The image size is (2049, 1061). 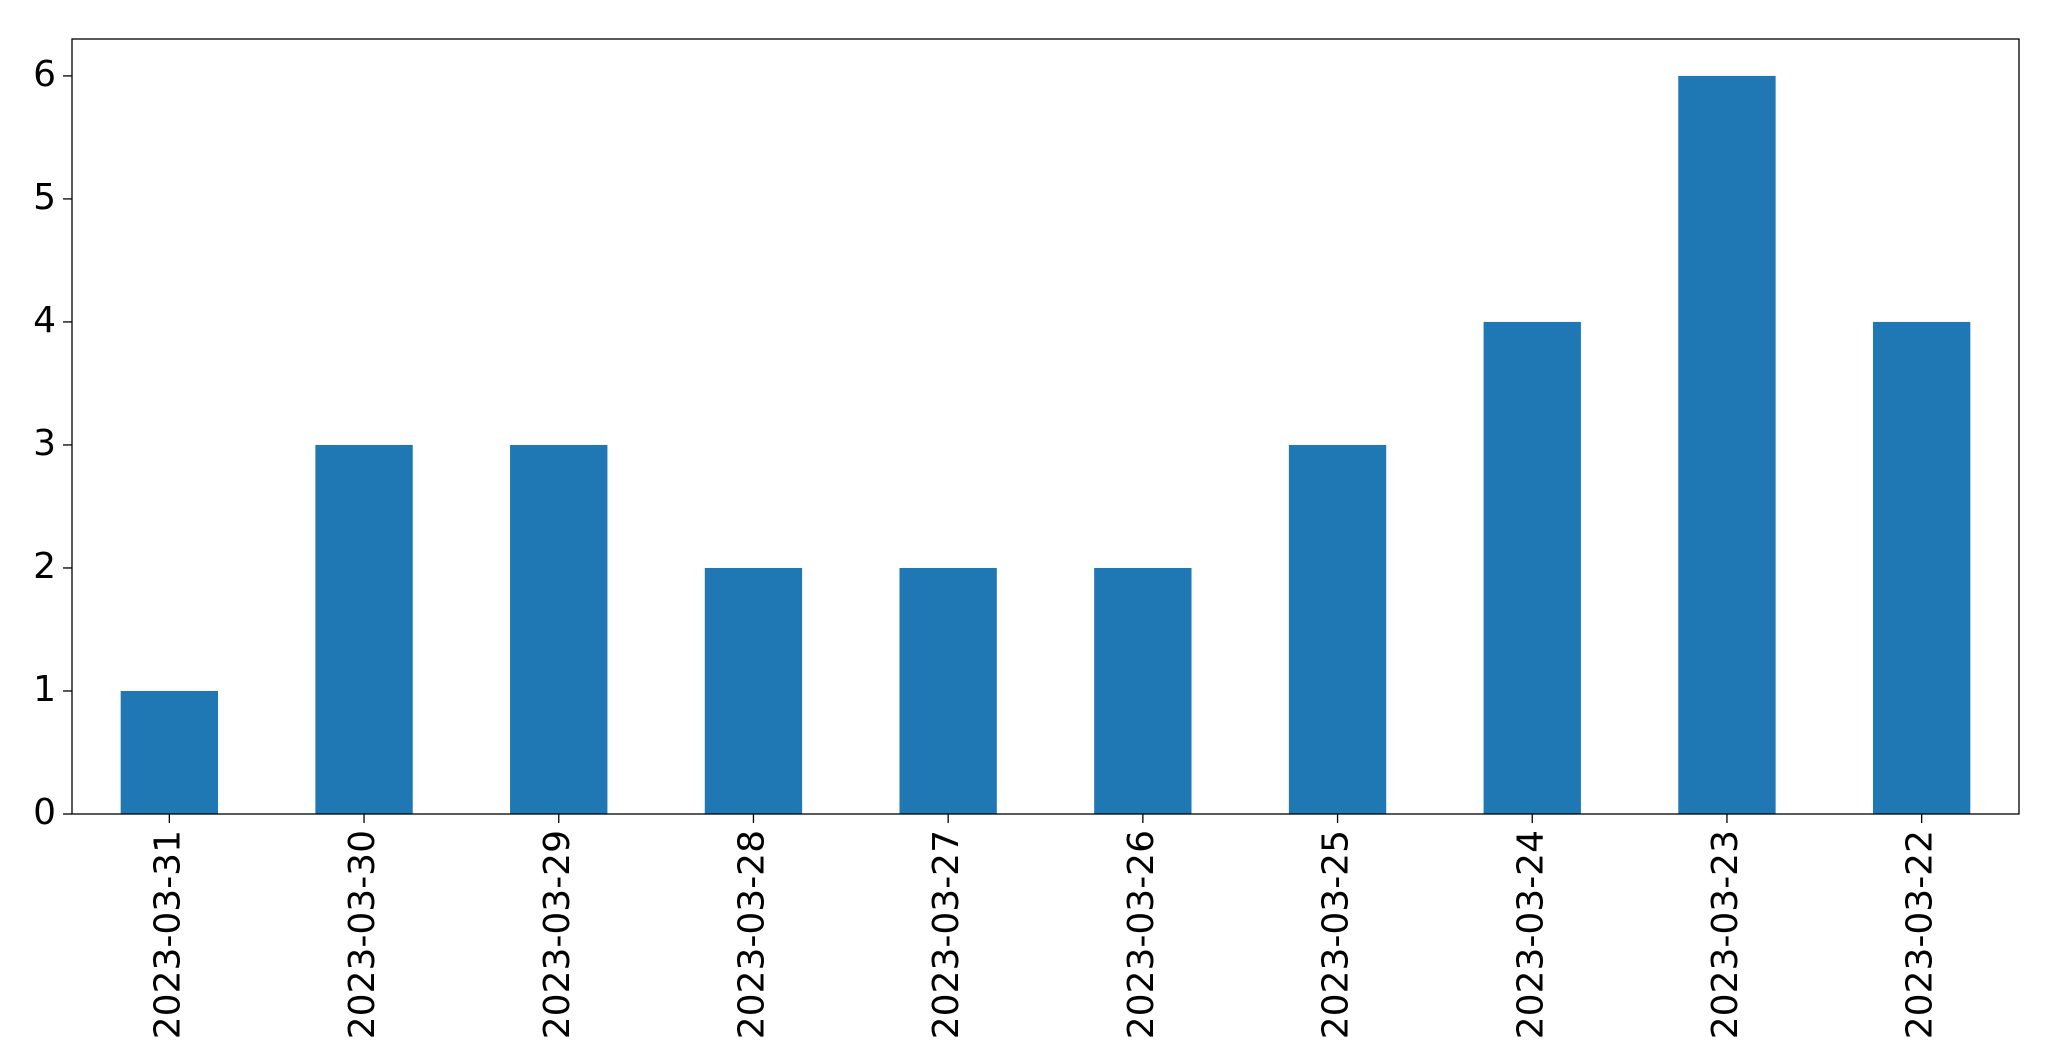 What do you see at coordinates (946, 934) in the screenshot?
I see `x-tick-label: 2023-03-27` at bounding box center [946, 934].